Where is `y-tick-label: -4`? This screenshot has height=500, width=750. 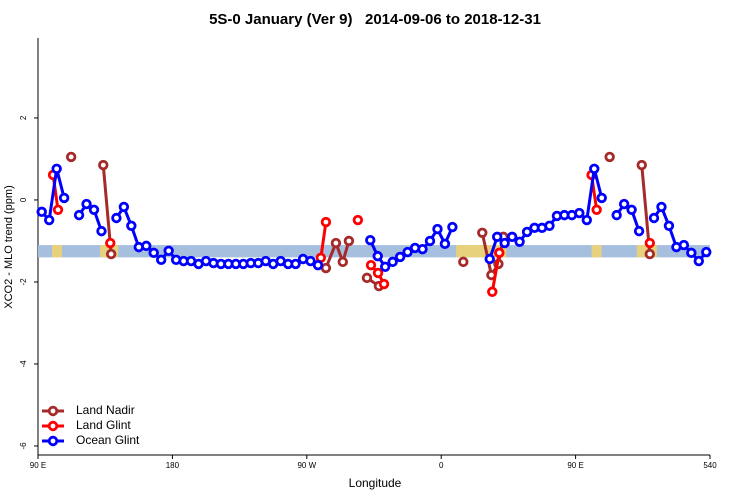
y-tick-label: -4 is located at coordinates (23, 364).